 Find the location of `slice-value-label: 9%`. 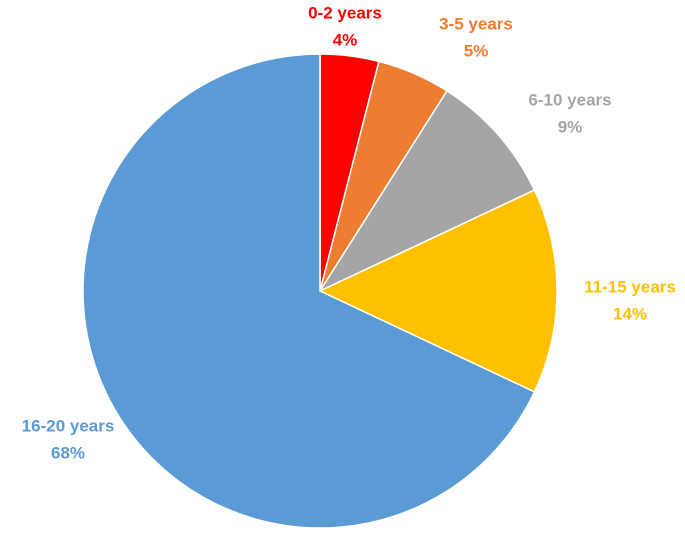

slice-value-label: 9% is located at coordinates (570, 126).